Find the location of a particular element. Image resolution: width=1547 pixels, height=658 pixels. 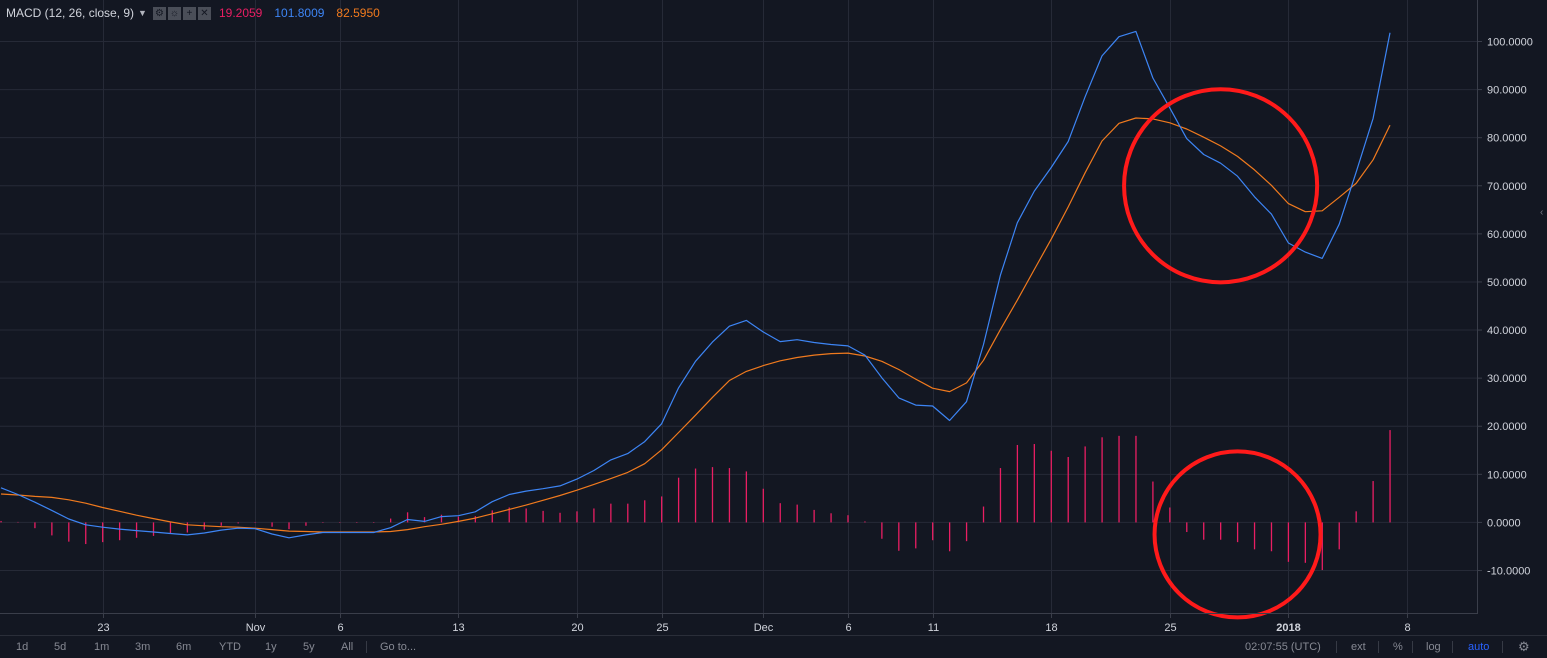

percent-scale-toggle: % is located at coordinates (1398, 647).